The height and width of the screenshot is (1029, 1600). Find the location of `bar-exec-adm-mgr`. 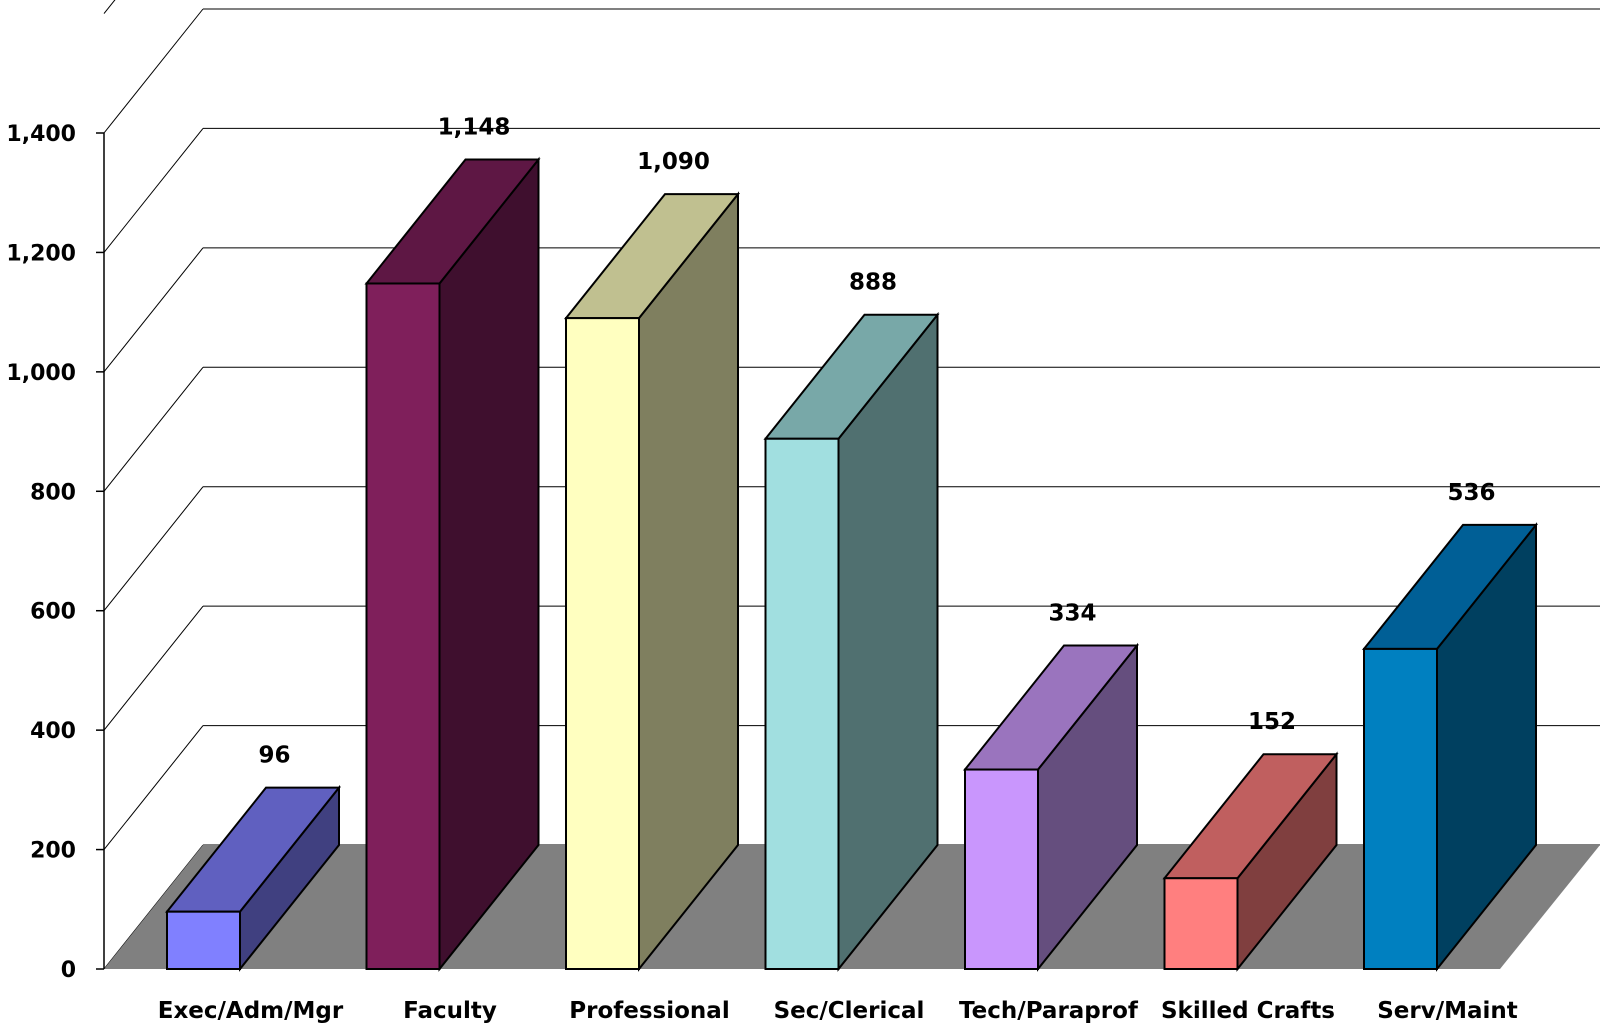

bar-exec-adm-mgr is located at coordinates (253, 878).